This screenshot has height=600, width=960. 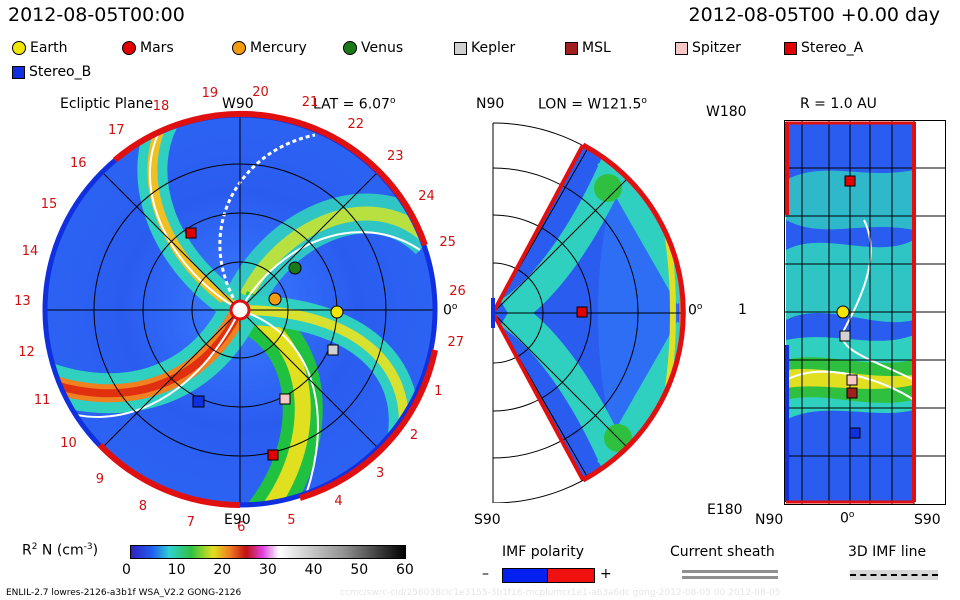 I want to click on radial-bottom-zero: 0o, so click(x=847, y=518).